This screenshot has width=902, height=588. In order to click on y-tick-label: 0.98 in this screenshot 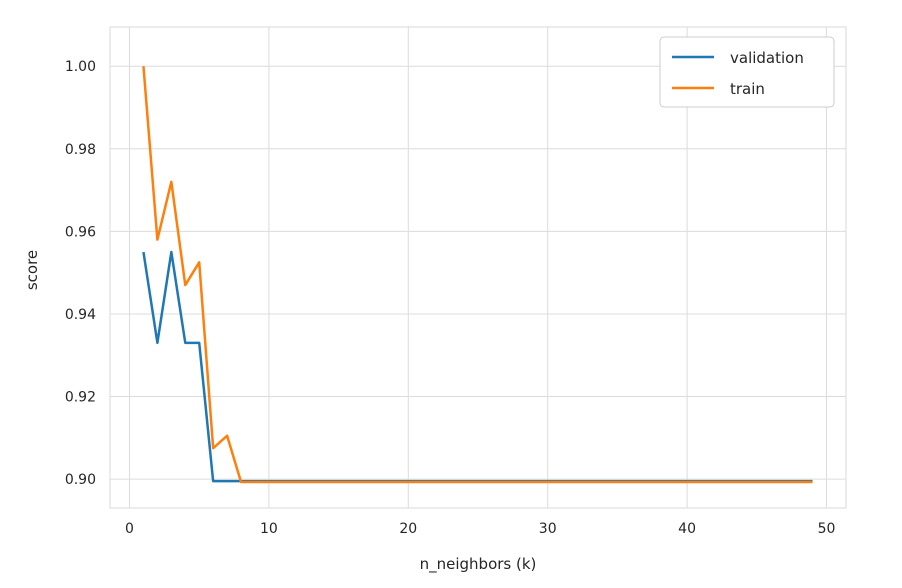, I will do `click(80, 150)`.